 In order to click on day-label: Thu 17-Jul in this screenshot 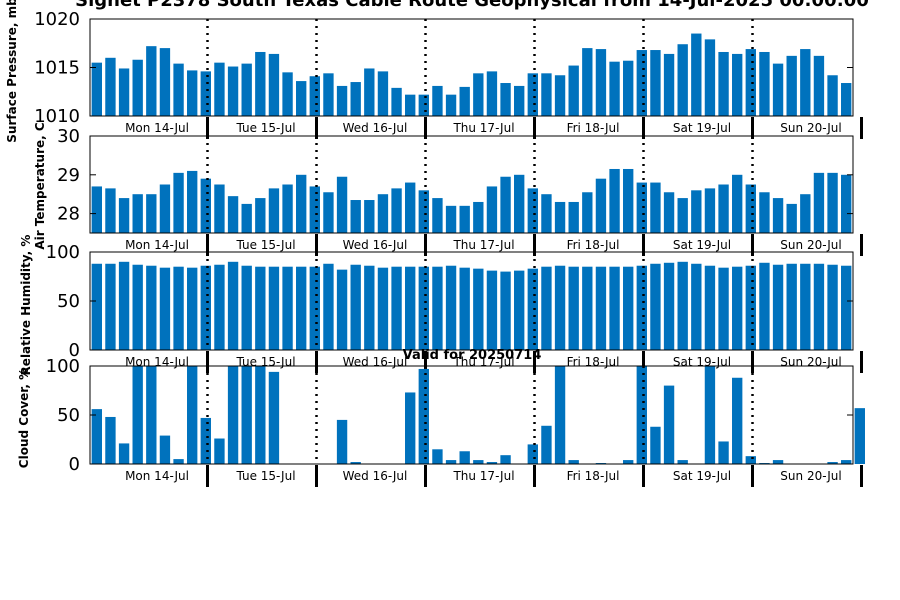, I will do `click(483, 476)`.